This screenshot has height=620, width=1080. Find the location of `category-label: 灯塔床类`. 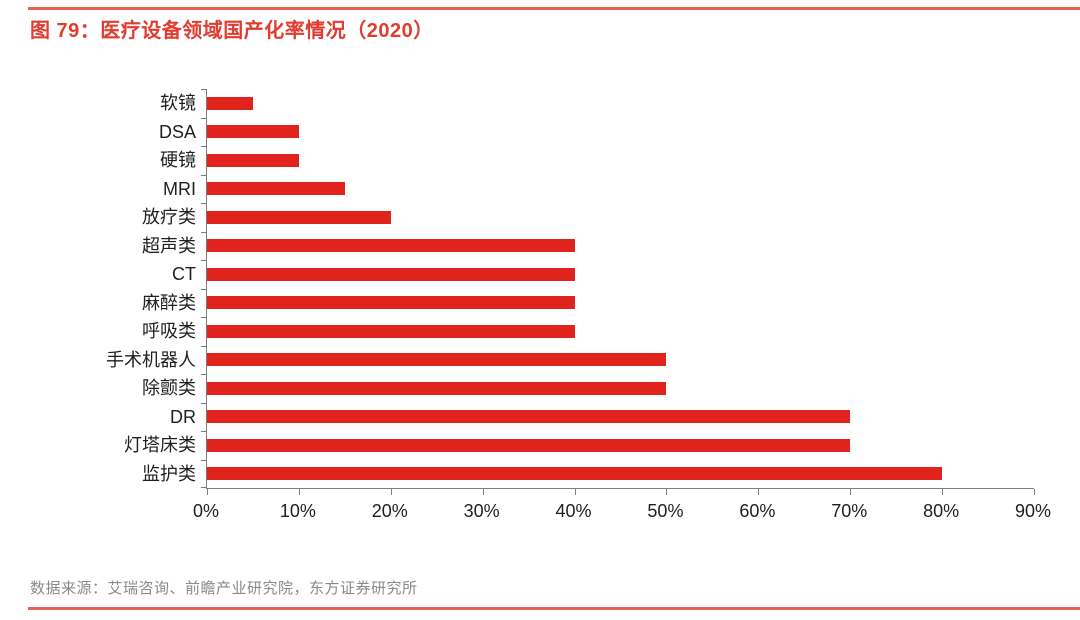

category-label: 灯塔床类 is located at coordinates (160, 445).